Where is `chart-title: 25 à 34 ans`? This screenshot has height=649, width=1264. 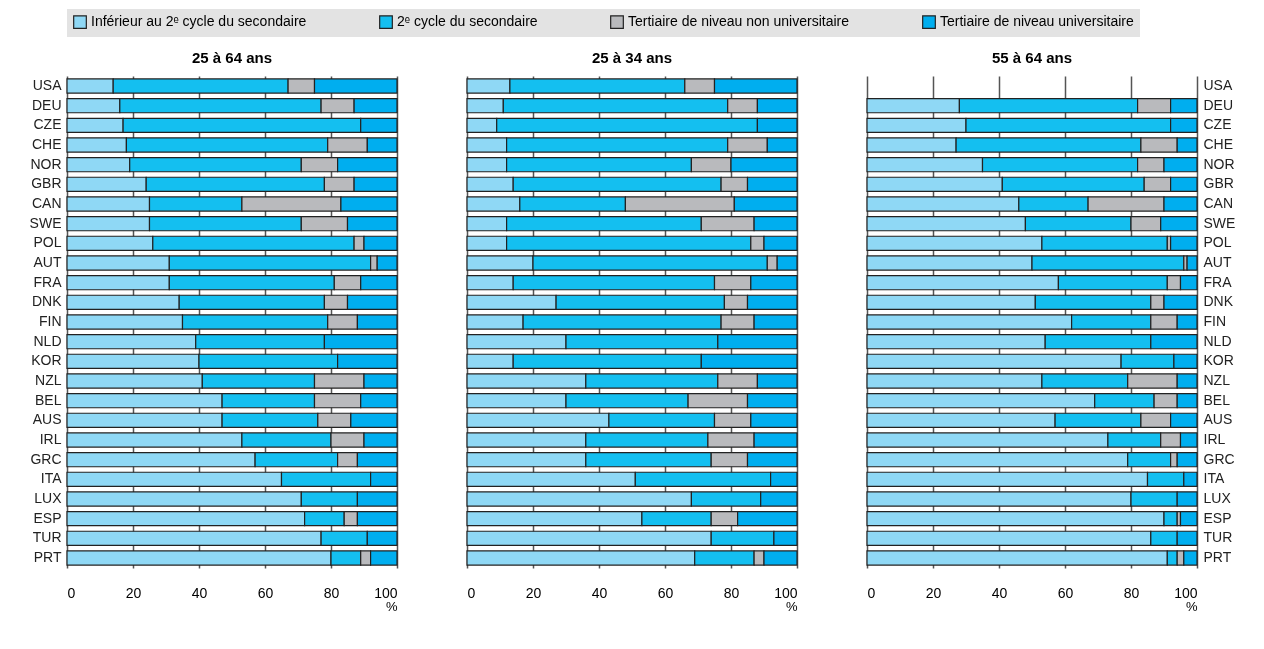 chart-title: 25 à 34 ans is located at coordinates (632, 57).